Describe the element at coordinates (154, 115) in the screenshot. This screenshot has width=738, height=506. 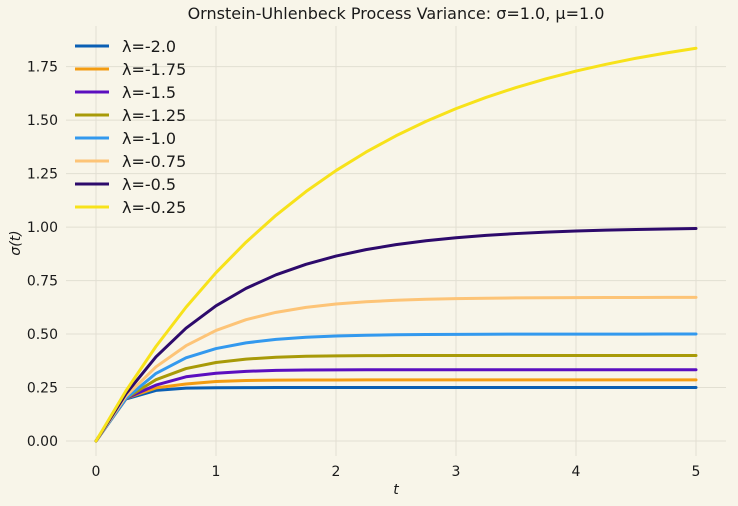
I see `legend-label: λ=-1.25` at that location.